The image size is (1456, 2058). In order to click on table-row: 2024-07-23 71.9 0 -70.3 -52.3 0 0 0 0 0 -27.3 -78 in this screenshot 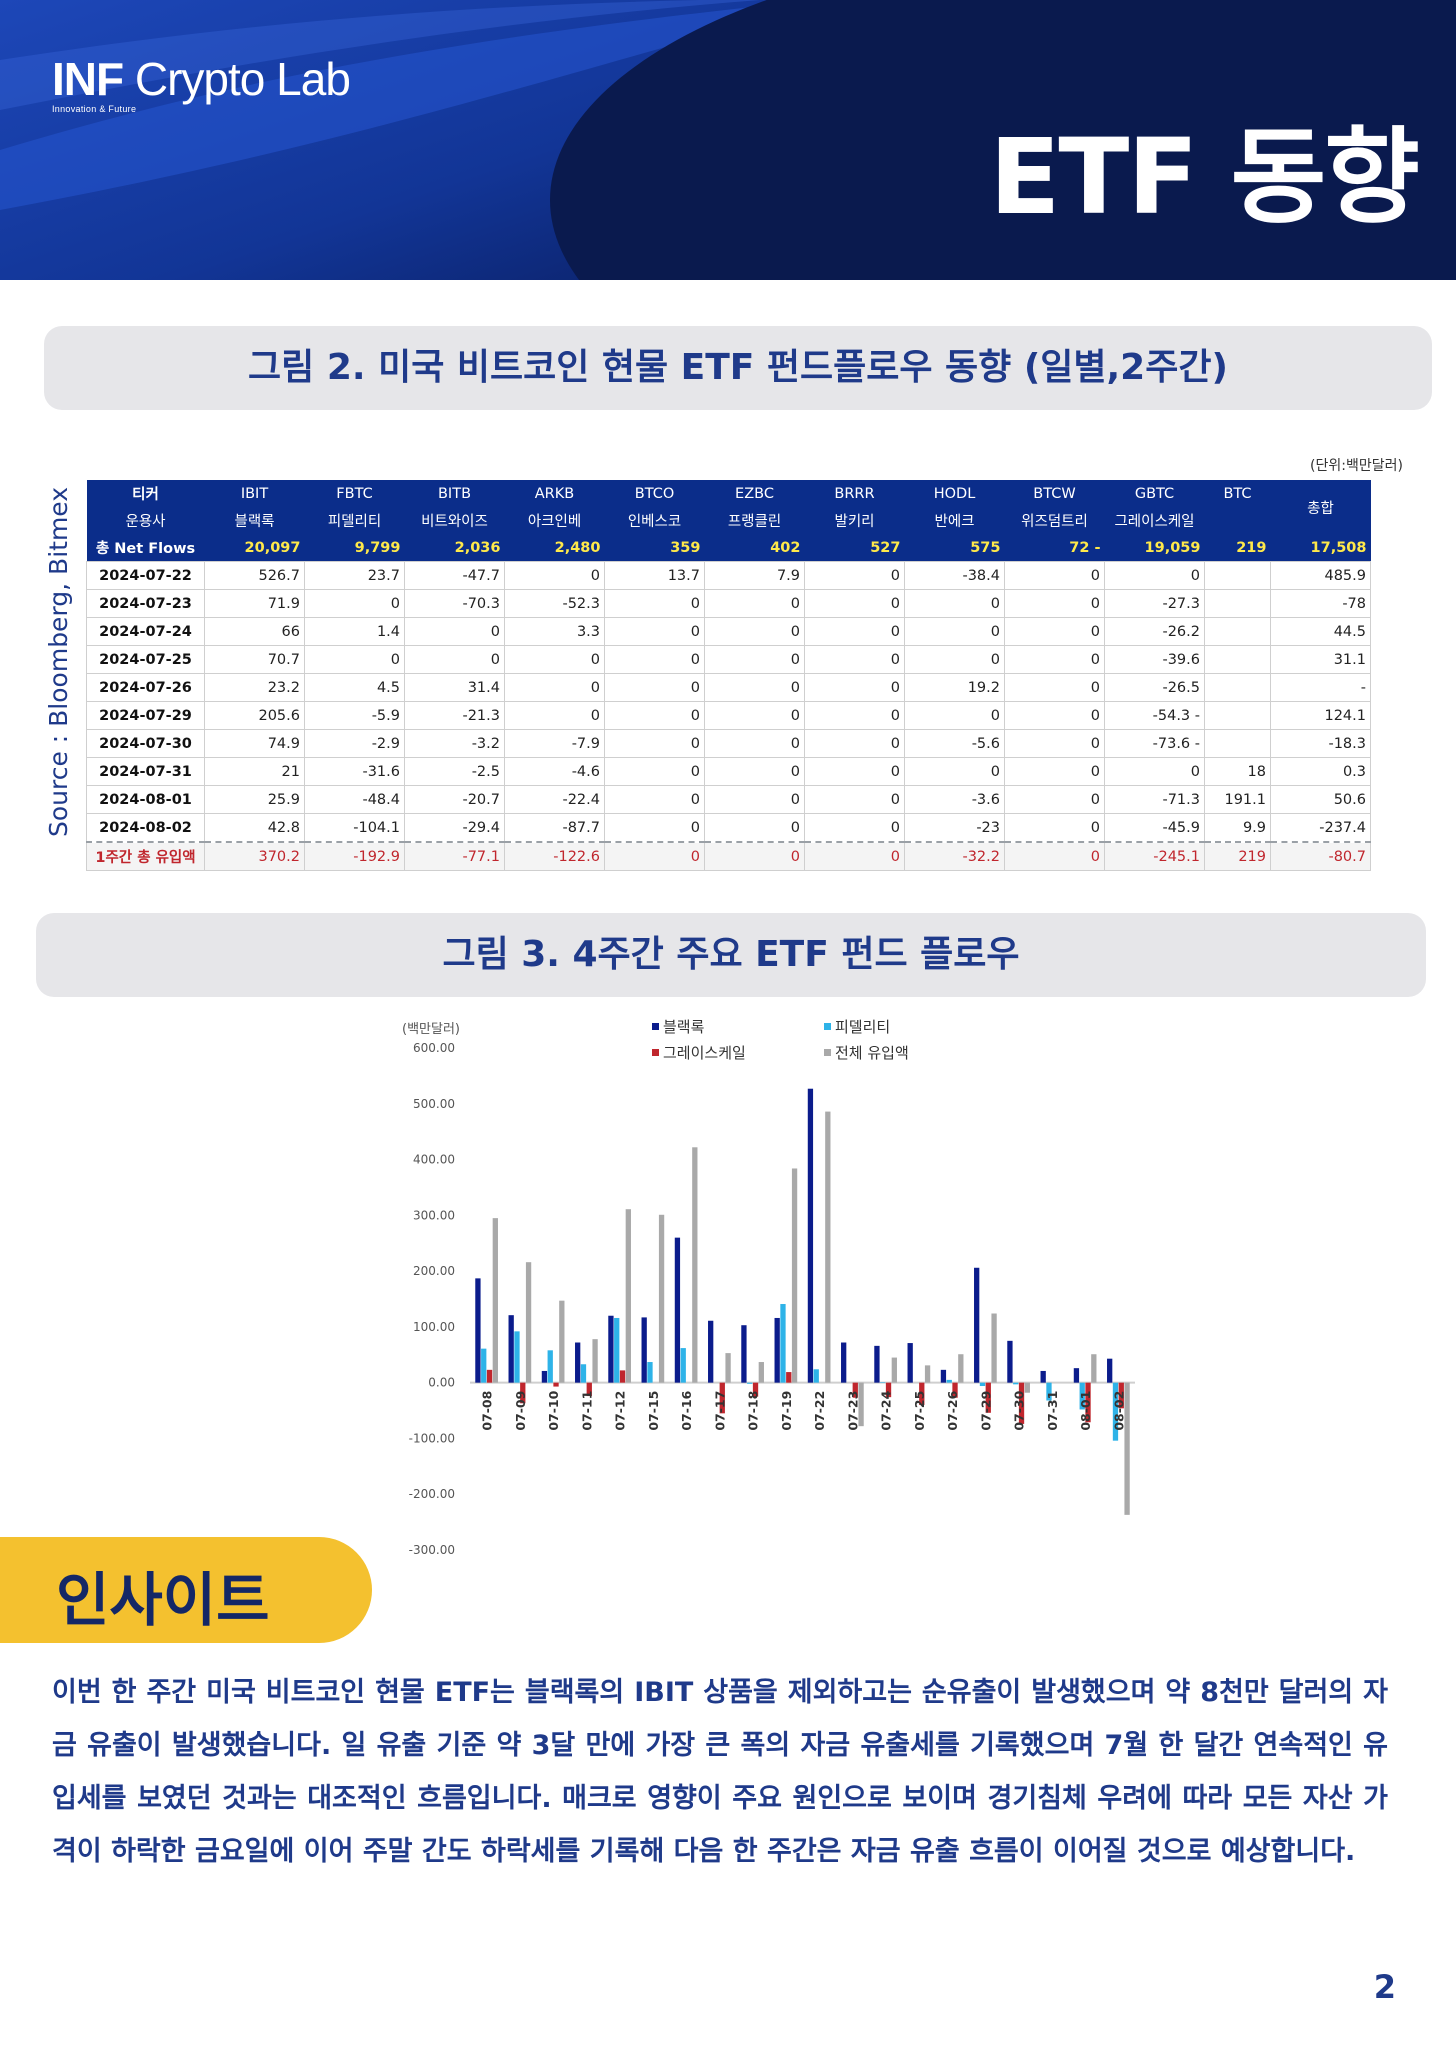, I will do `click(728, 603)`.